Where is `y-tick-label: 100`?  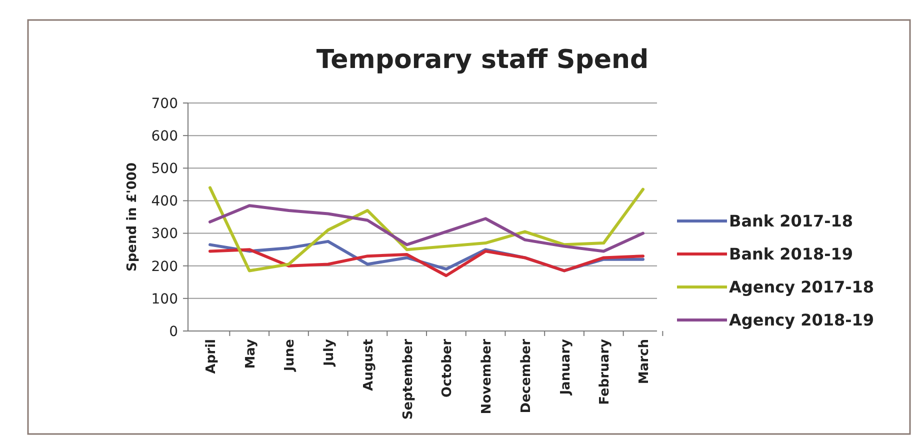 y-tick-label: 100 is located at coordinates (164, 299).